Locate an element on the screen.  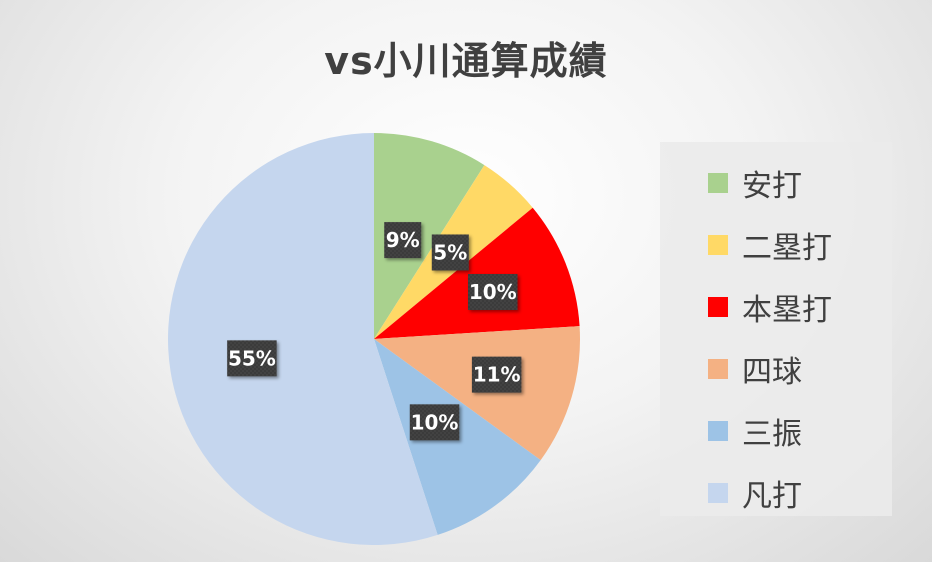
legend-item: 三振 is located at coordinates (776, 431).